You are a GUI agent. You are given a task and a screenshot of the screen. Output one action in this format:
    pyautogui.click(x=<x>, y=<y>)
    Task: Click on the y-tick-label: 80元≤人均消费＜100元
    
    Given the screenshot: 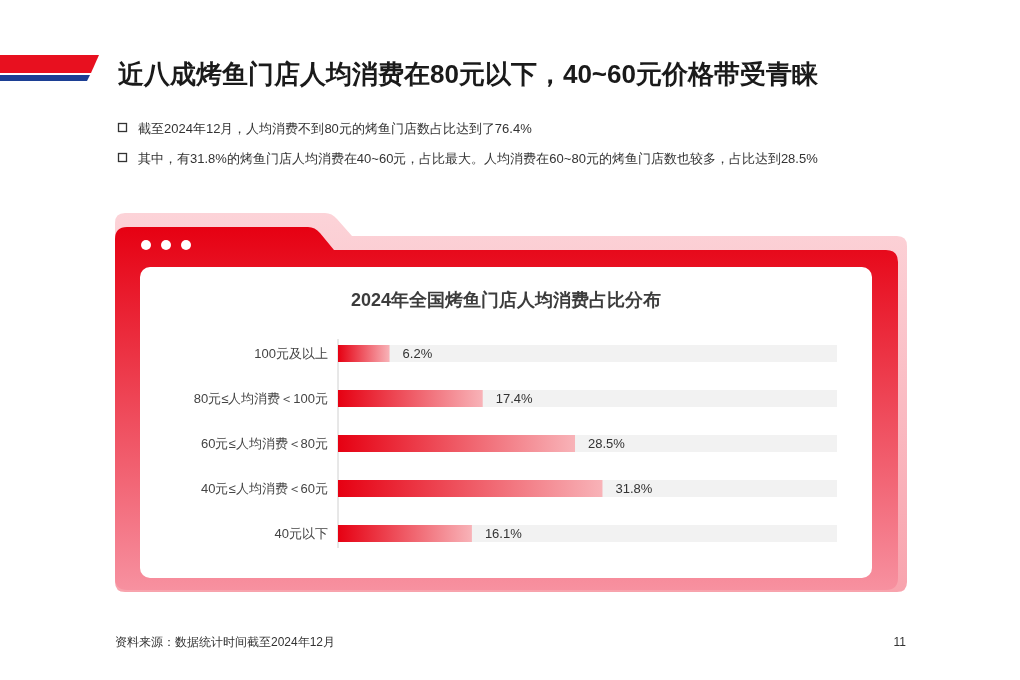 What is the action you would take?
    pyautogui.click(x=260, y=398)
    